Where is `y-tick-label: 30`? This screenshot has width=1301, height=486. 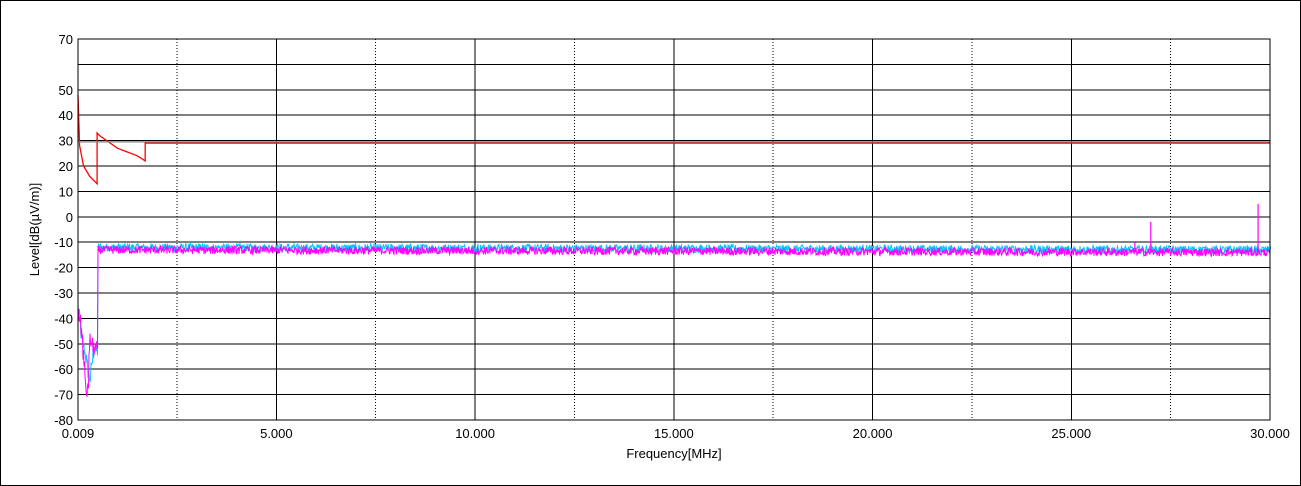 y-tick-label: 30 is located at coordinates (66, 141).